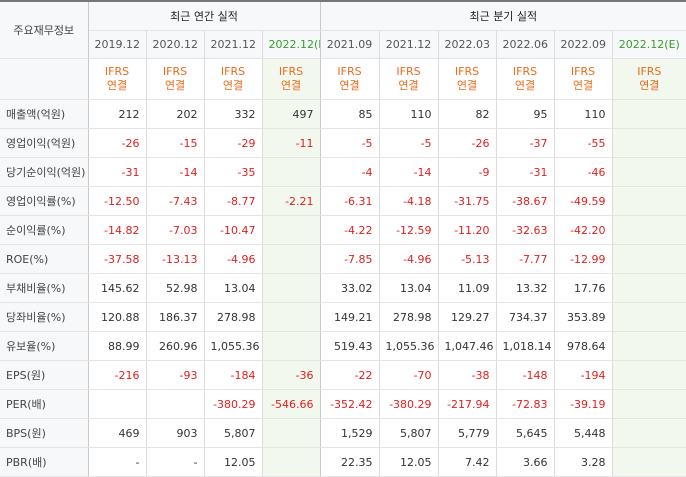 The image size is (686, 477). What do you see at coordinates (583, 143) in the screenshot?
I see `table-cell: -55` at bounding box center [583, 143].